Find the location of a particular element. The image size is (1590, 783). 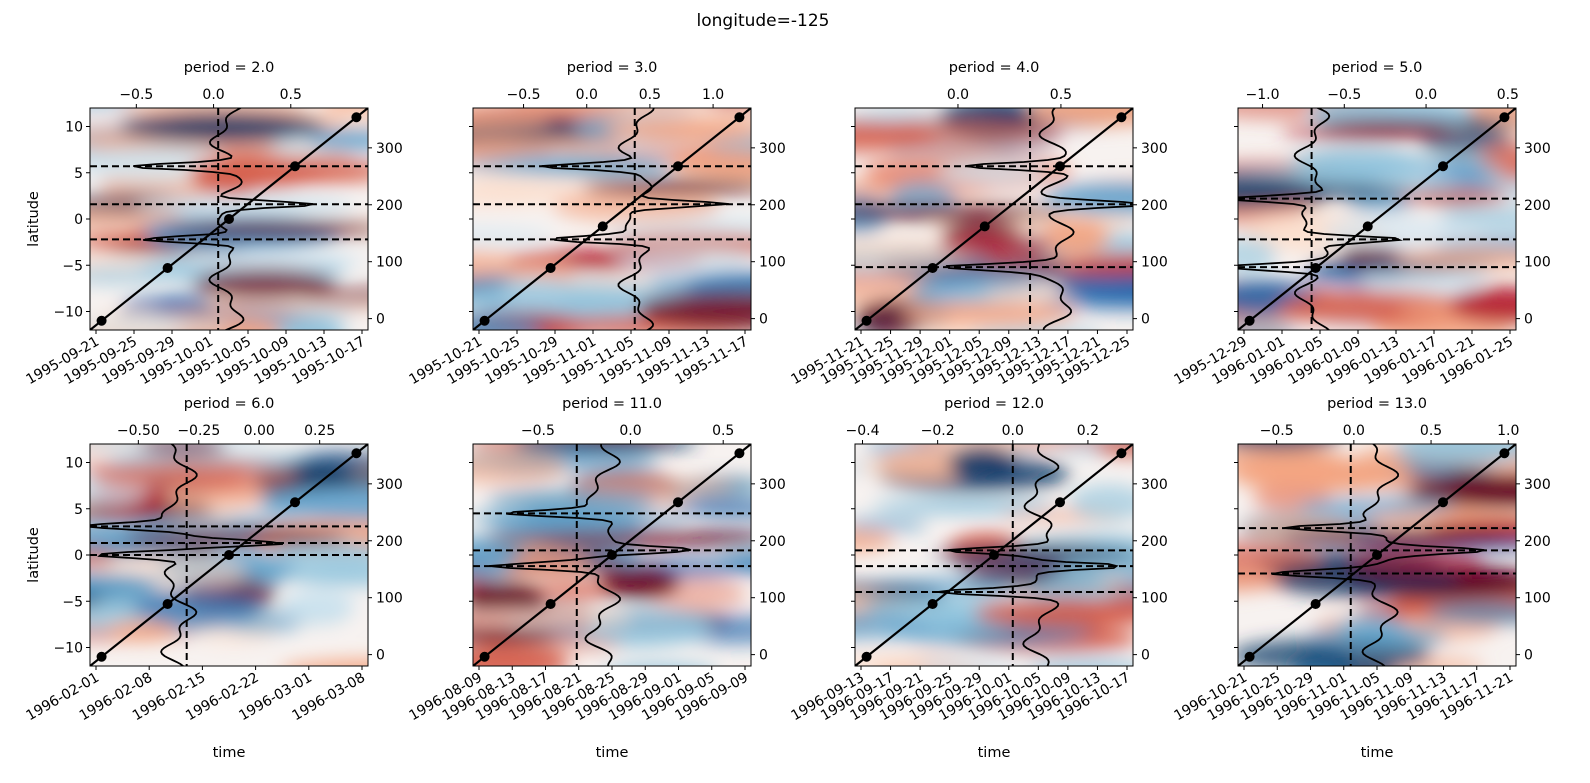

x-axis-label: time is located at coordinates (994, 753).